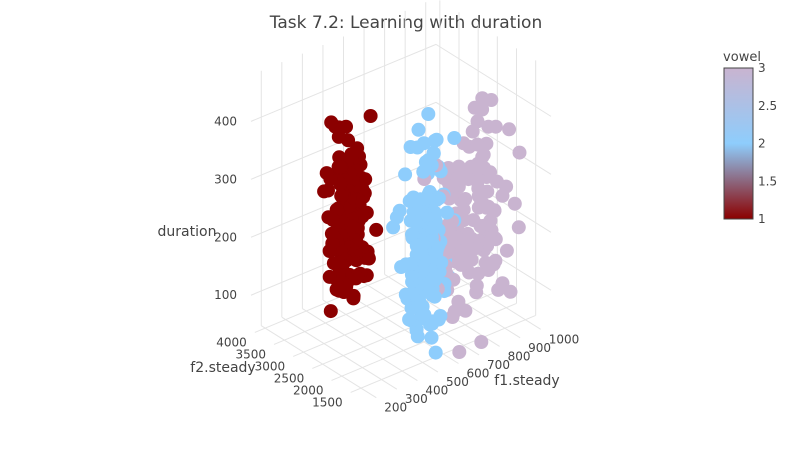 The image size is (812, 473). I want to click on y-axis-title: f2.steady, so click(222, 368).